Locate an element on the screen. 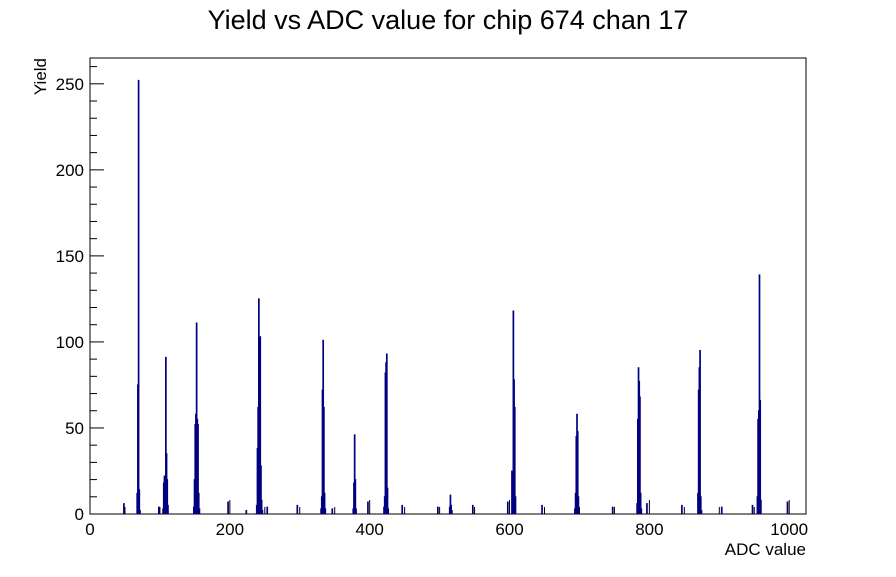 This screenshot has height=577, width=896. x-tick-label: 800 is located at coordinates (649, 529).